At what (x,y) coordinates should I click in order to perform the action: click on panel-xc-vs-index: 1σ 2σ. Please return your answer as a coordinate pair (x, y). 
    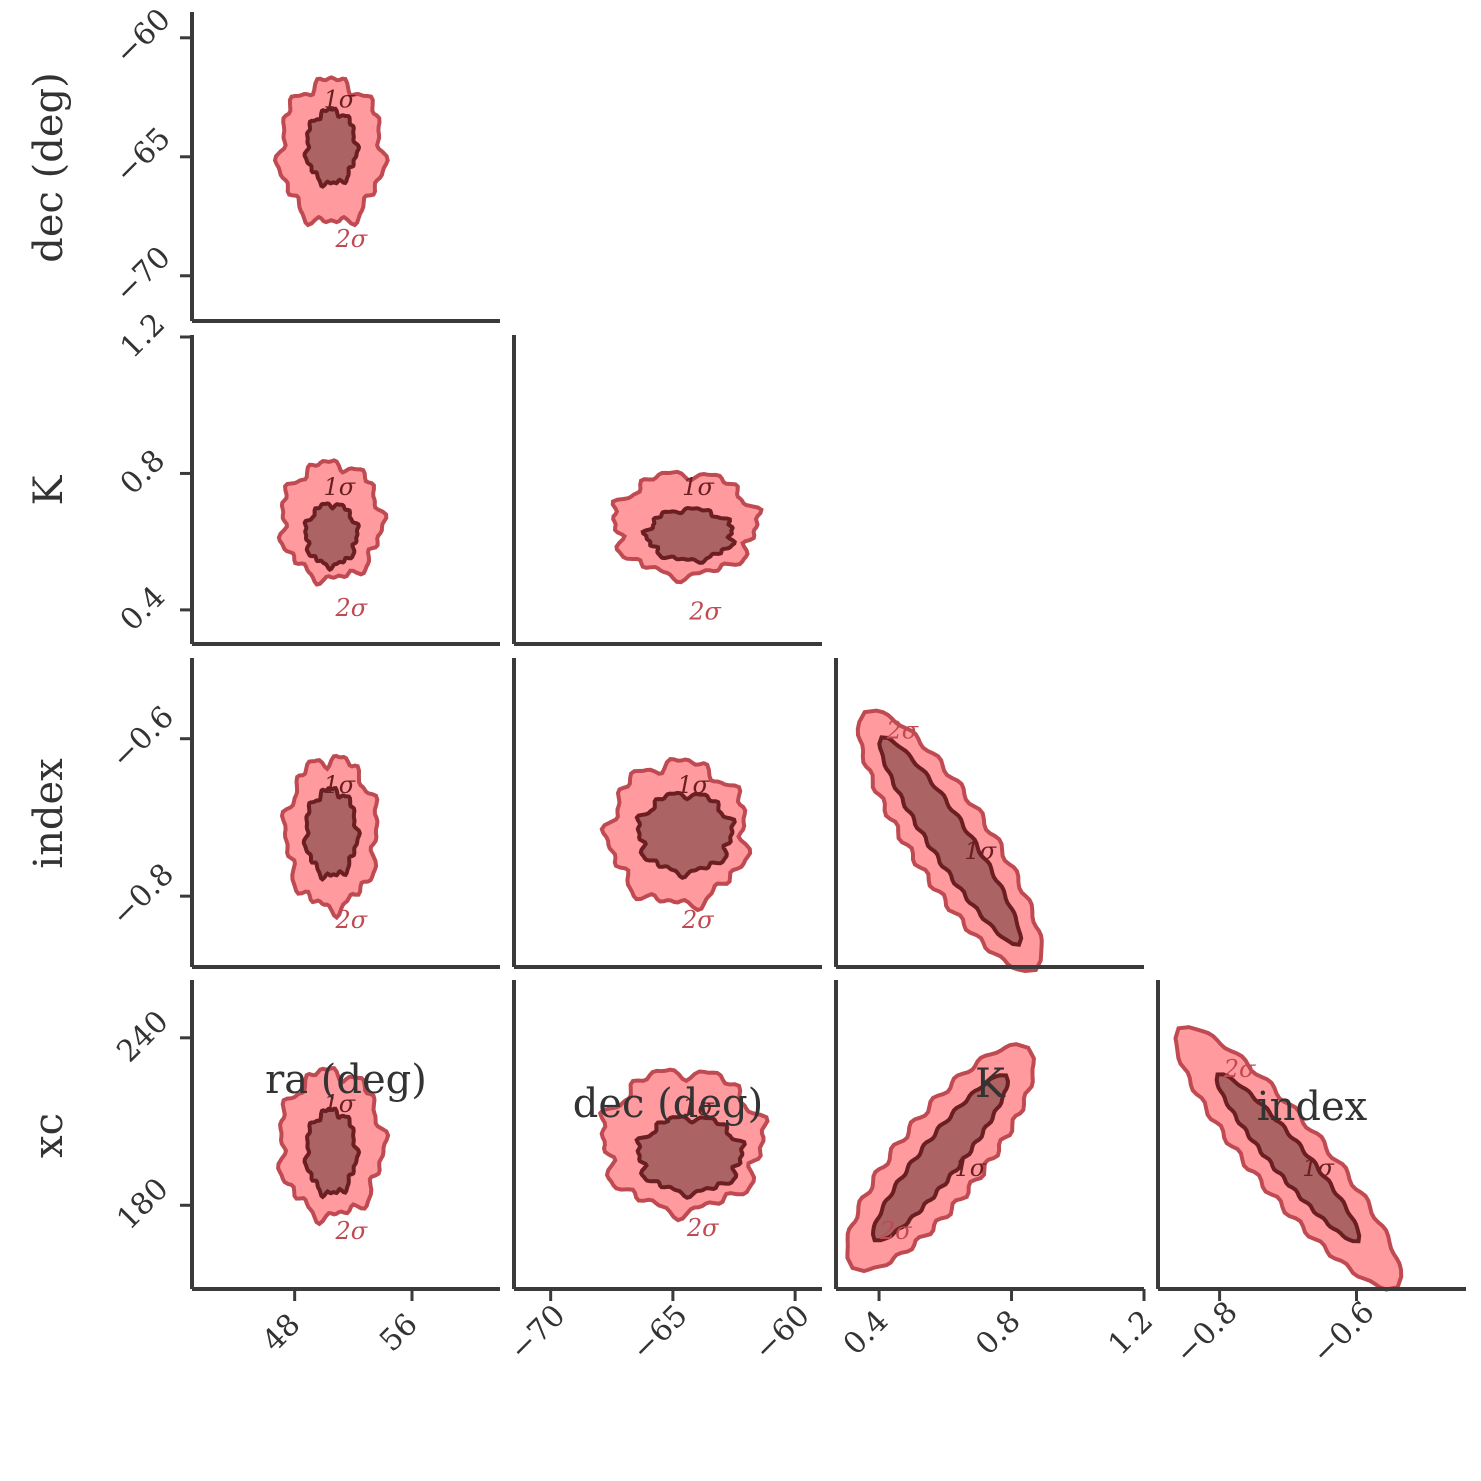
    Looking at the image, I should click on (1288, 1158).